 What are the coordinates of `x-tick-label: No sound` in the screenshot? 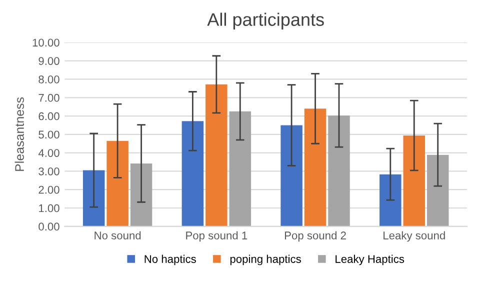 It's located at (117, 235).